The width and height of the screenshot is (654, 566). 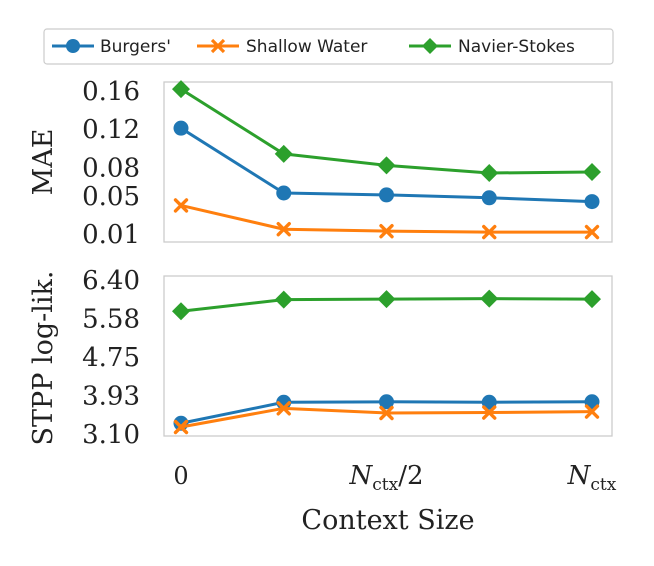 I want to click on x-tick-label: Nctx/2, so click(x=385, y=478).